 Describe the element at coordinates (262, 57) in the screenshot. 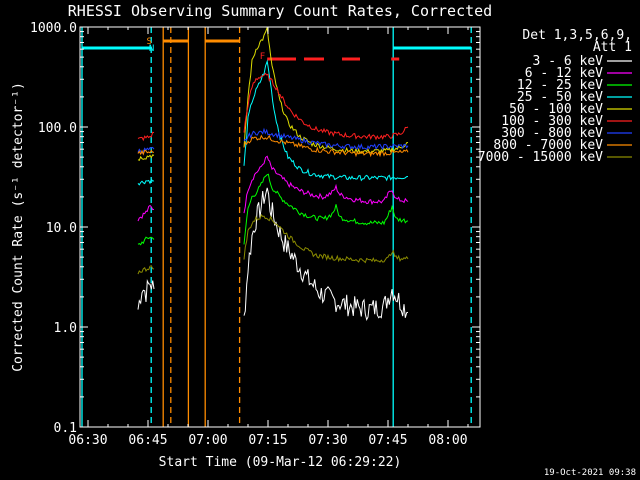

I see `bar-label-f: F` at that location.